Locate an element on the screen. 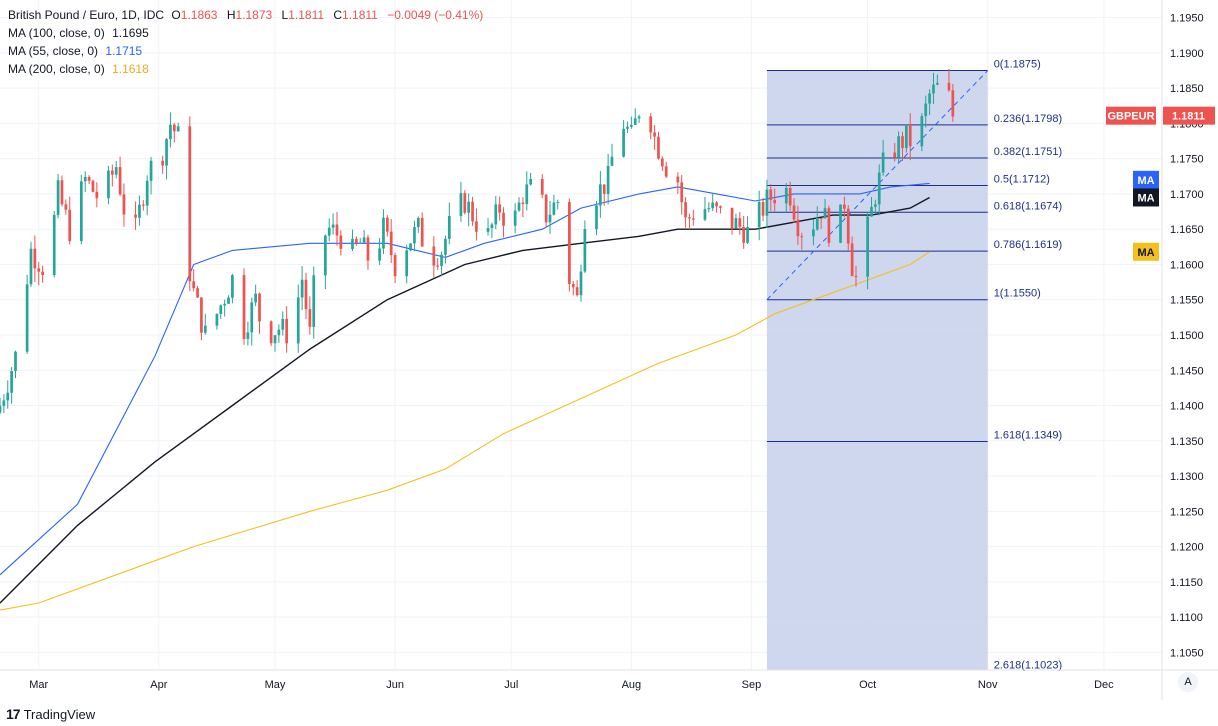 The width and height of the screenshot is (1218, 726). legend-ma200-row: MA (200, close, 0) 1.1618 is located at coordinates (245, 69).